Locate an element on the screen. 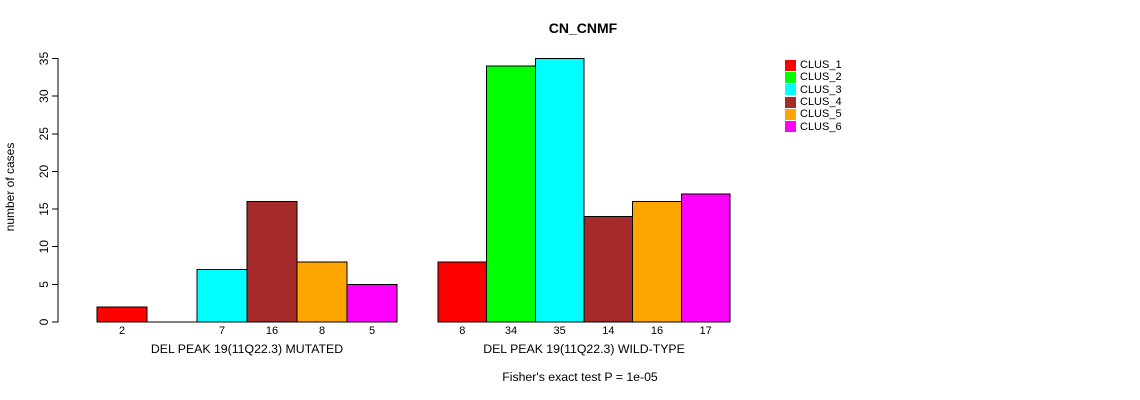  legend-item: CLUS_6 is located at coordinates (813, 126).